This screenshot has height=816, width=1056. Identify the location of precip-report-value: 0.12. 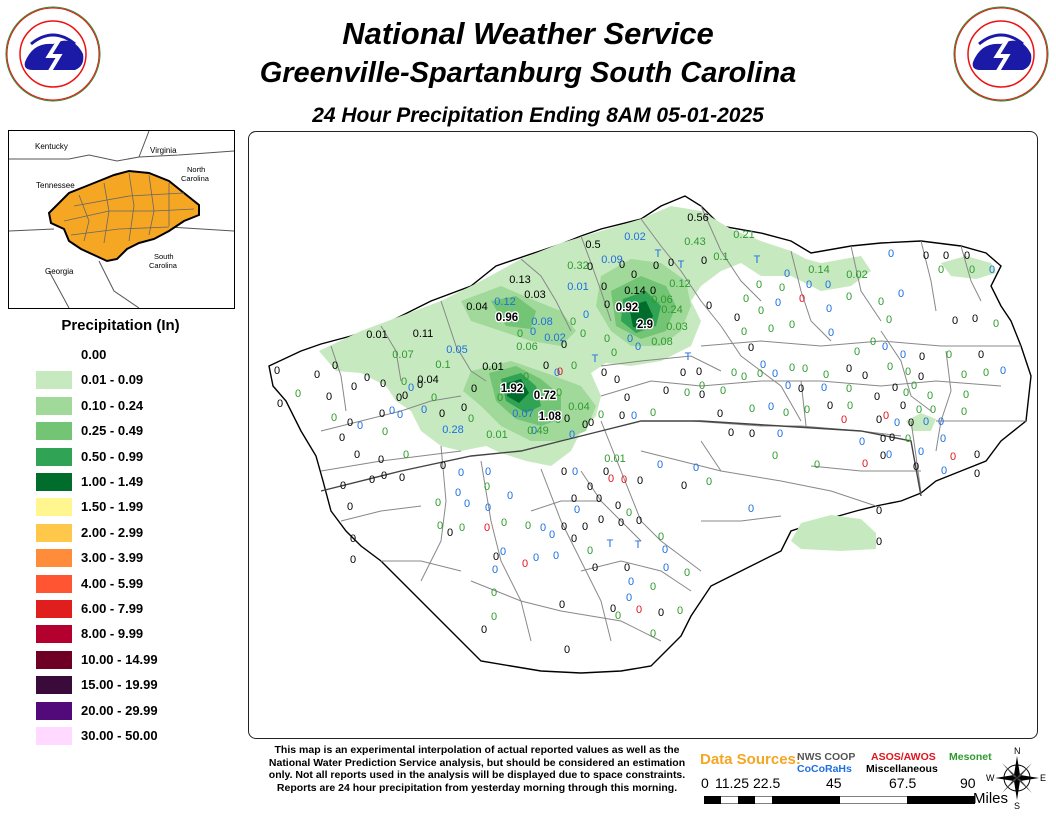
(504, 302).